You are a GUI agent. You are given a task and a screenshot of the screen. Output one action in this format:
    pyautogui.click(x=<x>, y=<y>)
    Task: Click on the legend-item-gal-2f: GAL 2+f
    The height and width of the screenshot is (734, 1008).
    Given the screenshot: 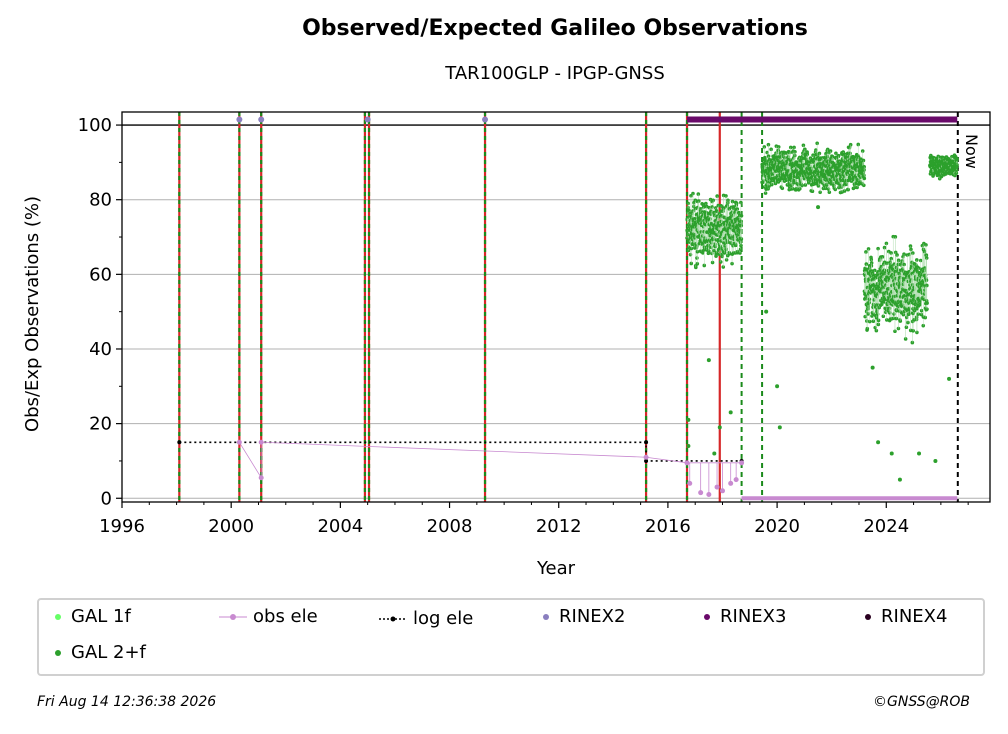 What is the action you would take?
    pyautogui.click(x=98, y=652)
    